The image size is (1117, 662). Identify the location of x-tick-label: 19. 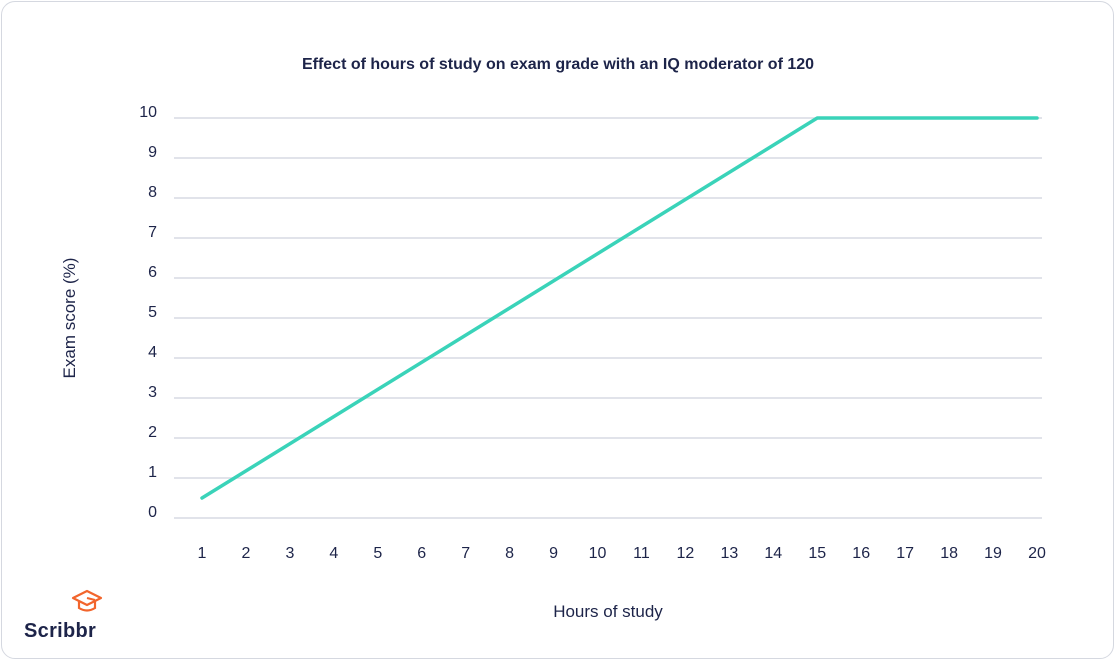
(993, 553).